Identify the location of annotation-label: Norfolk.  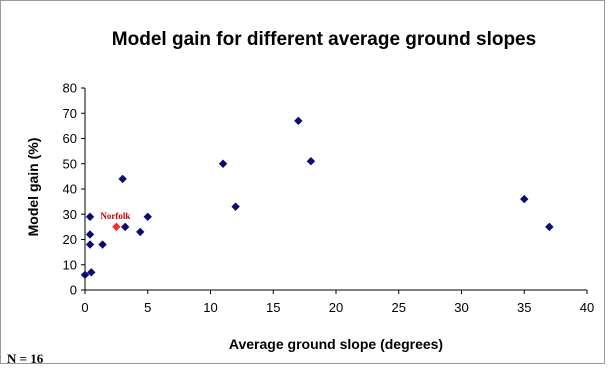
(115, 216).